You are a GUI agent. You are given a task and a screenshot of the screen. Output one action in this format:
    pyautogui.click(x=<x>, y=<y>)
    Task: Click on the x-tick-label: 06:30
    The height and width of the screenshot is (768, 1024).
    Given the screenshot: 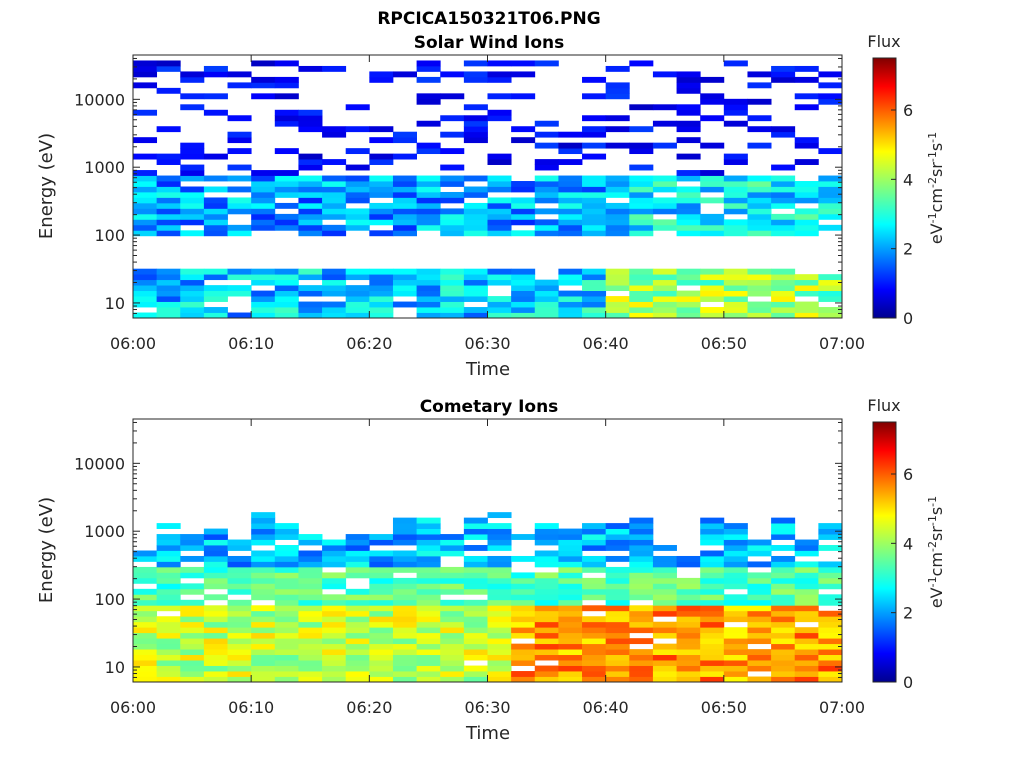 What is the action you would take?
    pyautogui.click(x=487, y=707)
    